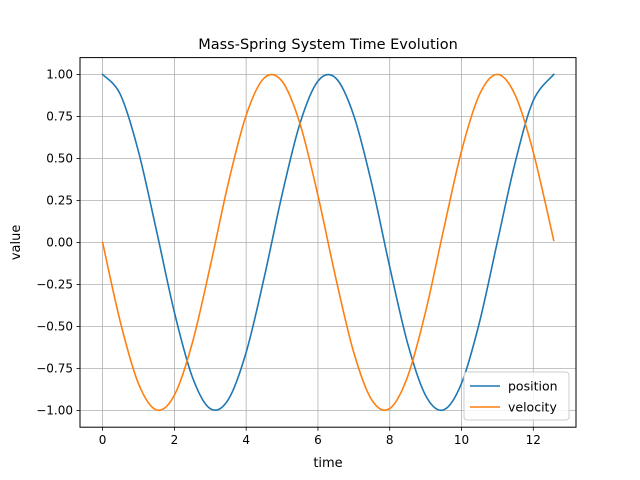 This screenshot has height=480, width=640. Describe the element at coordinates (54, 327) in the screenshot. I see `y-tick-label: −0.50` at that location.